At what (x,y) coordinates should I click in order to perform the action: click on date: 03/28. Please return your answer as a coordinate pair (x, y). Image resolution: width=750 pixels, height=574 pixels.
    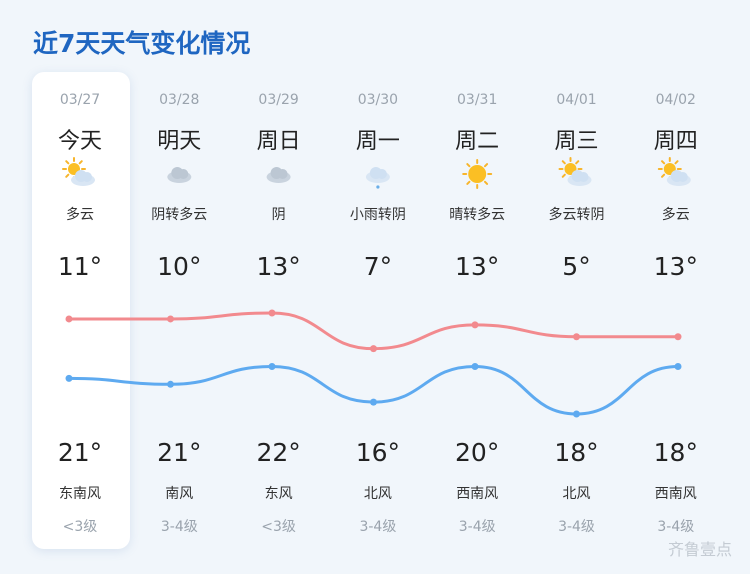
    Looking at the image, I should click on (179, 100).